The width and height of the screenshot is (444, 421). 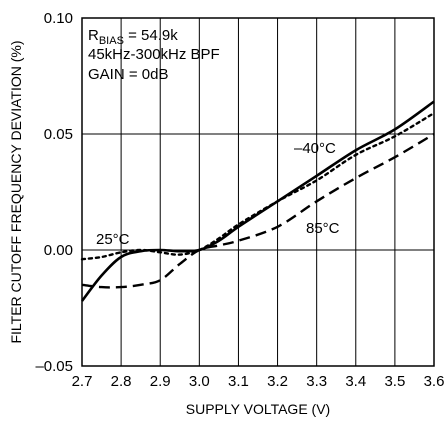 I want to click on x-tick-label: 3.0, so click(x=199, y=381).